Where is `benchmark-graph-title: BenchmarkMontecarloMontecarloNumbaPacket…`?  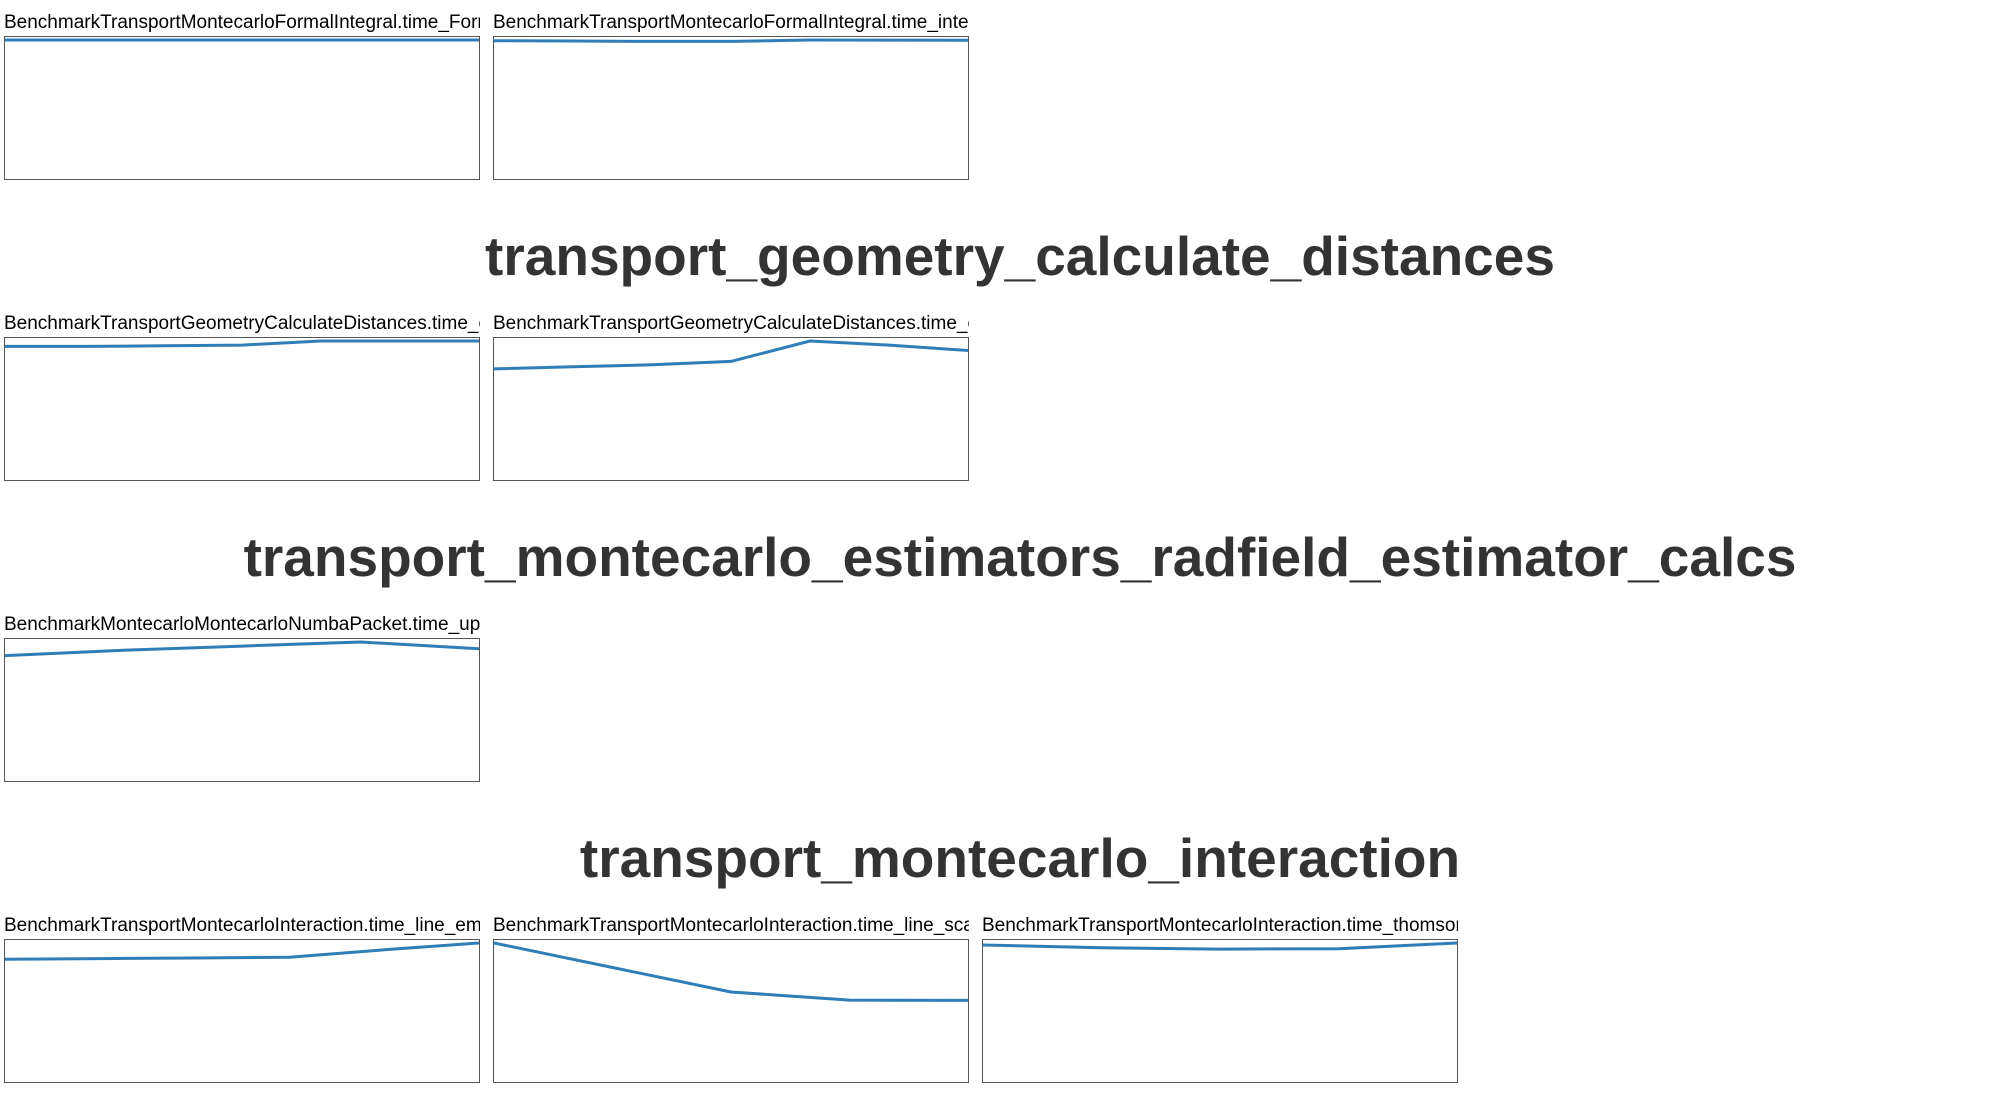
benchmark-graph-title: BenchmarkMontecarloMontecarloNumbaPacket… is located at coordinates (242, 624).